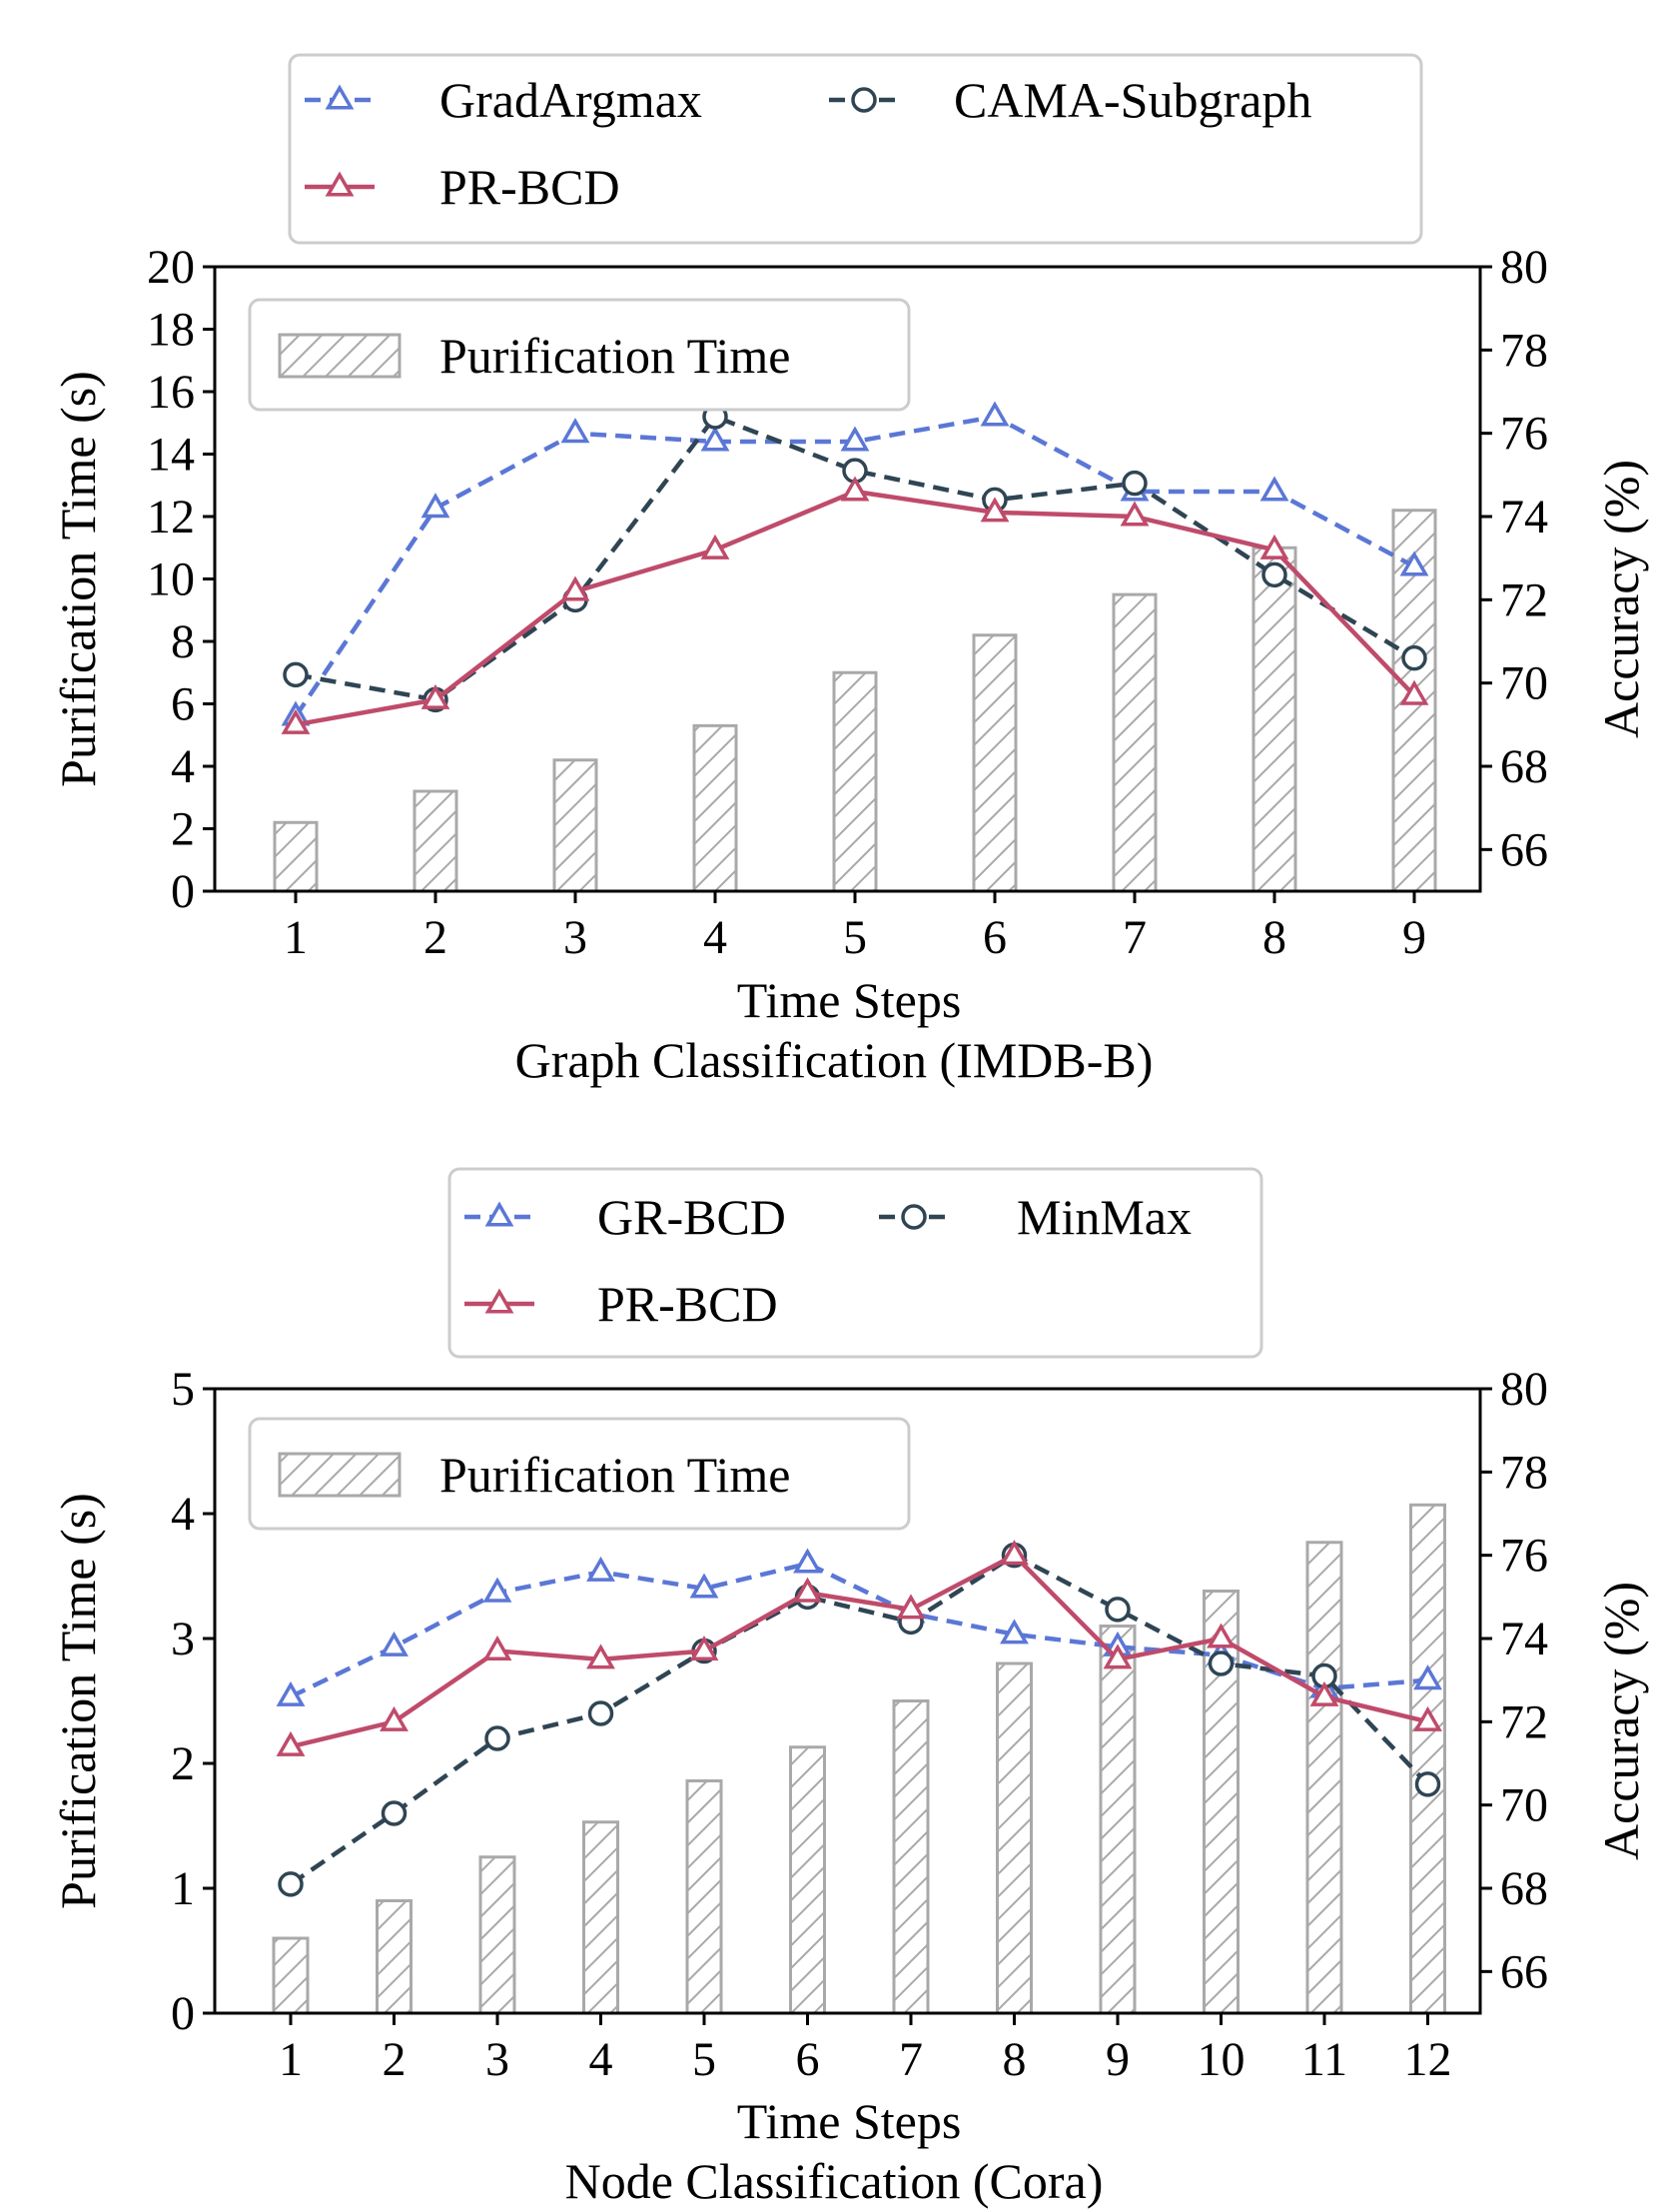  Describe the element at coordinates (183, 766) in the screenshot. I see `y-left-tick-label: 4` at that location.